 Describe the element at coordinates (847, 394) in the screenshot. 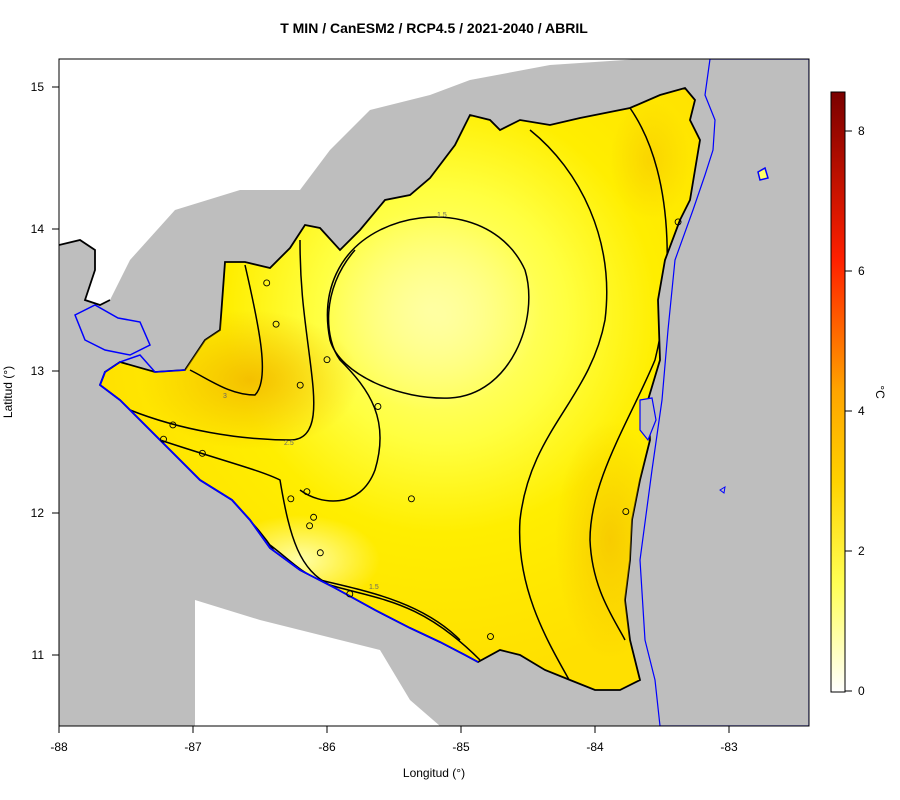

I see `colorbar: 0 2 4 6 8` at that location.